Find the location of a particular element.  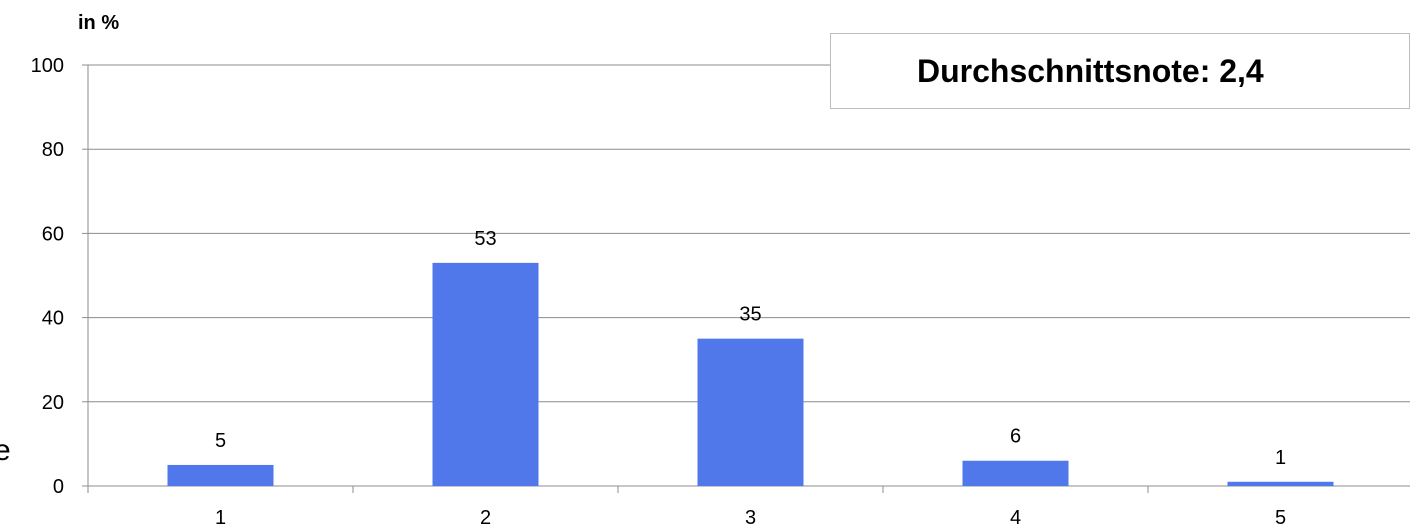

data-label-5: 1 is located at coordinates (1280, 458).